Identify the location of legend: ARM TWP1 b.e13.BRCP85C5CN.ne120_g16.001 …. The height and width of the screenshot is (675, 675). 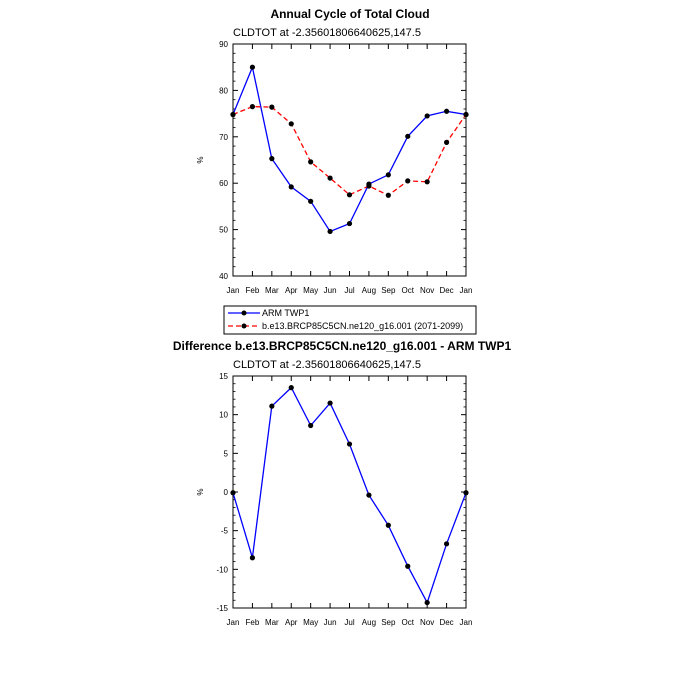
(350, 320).